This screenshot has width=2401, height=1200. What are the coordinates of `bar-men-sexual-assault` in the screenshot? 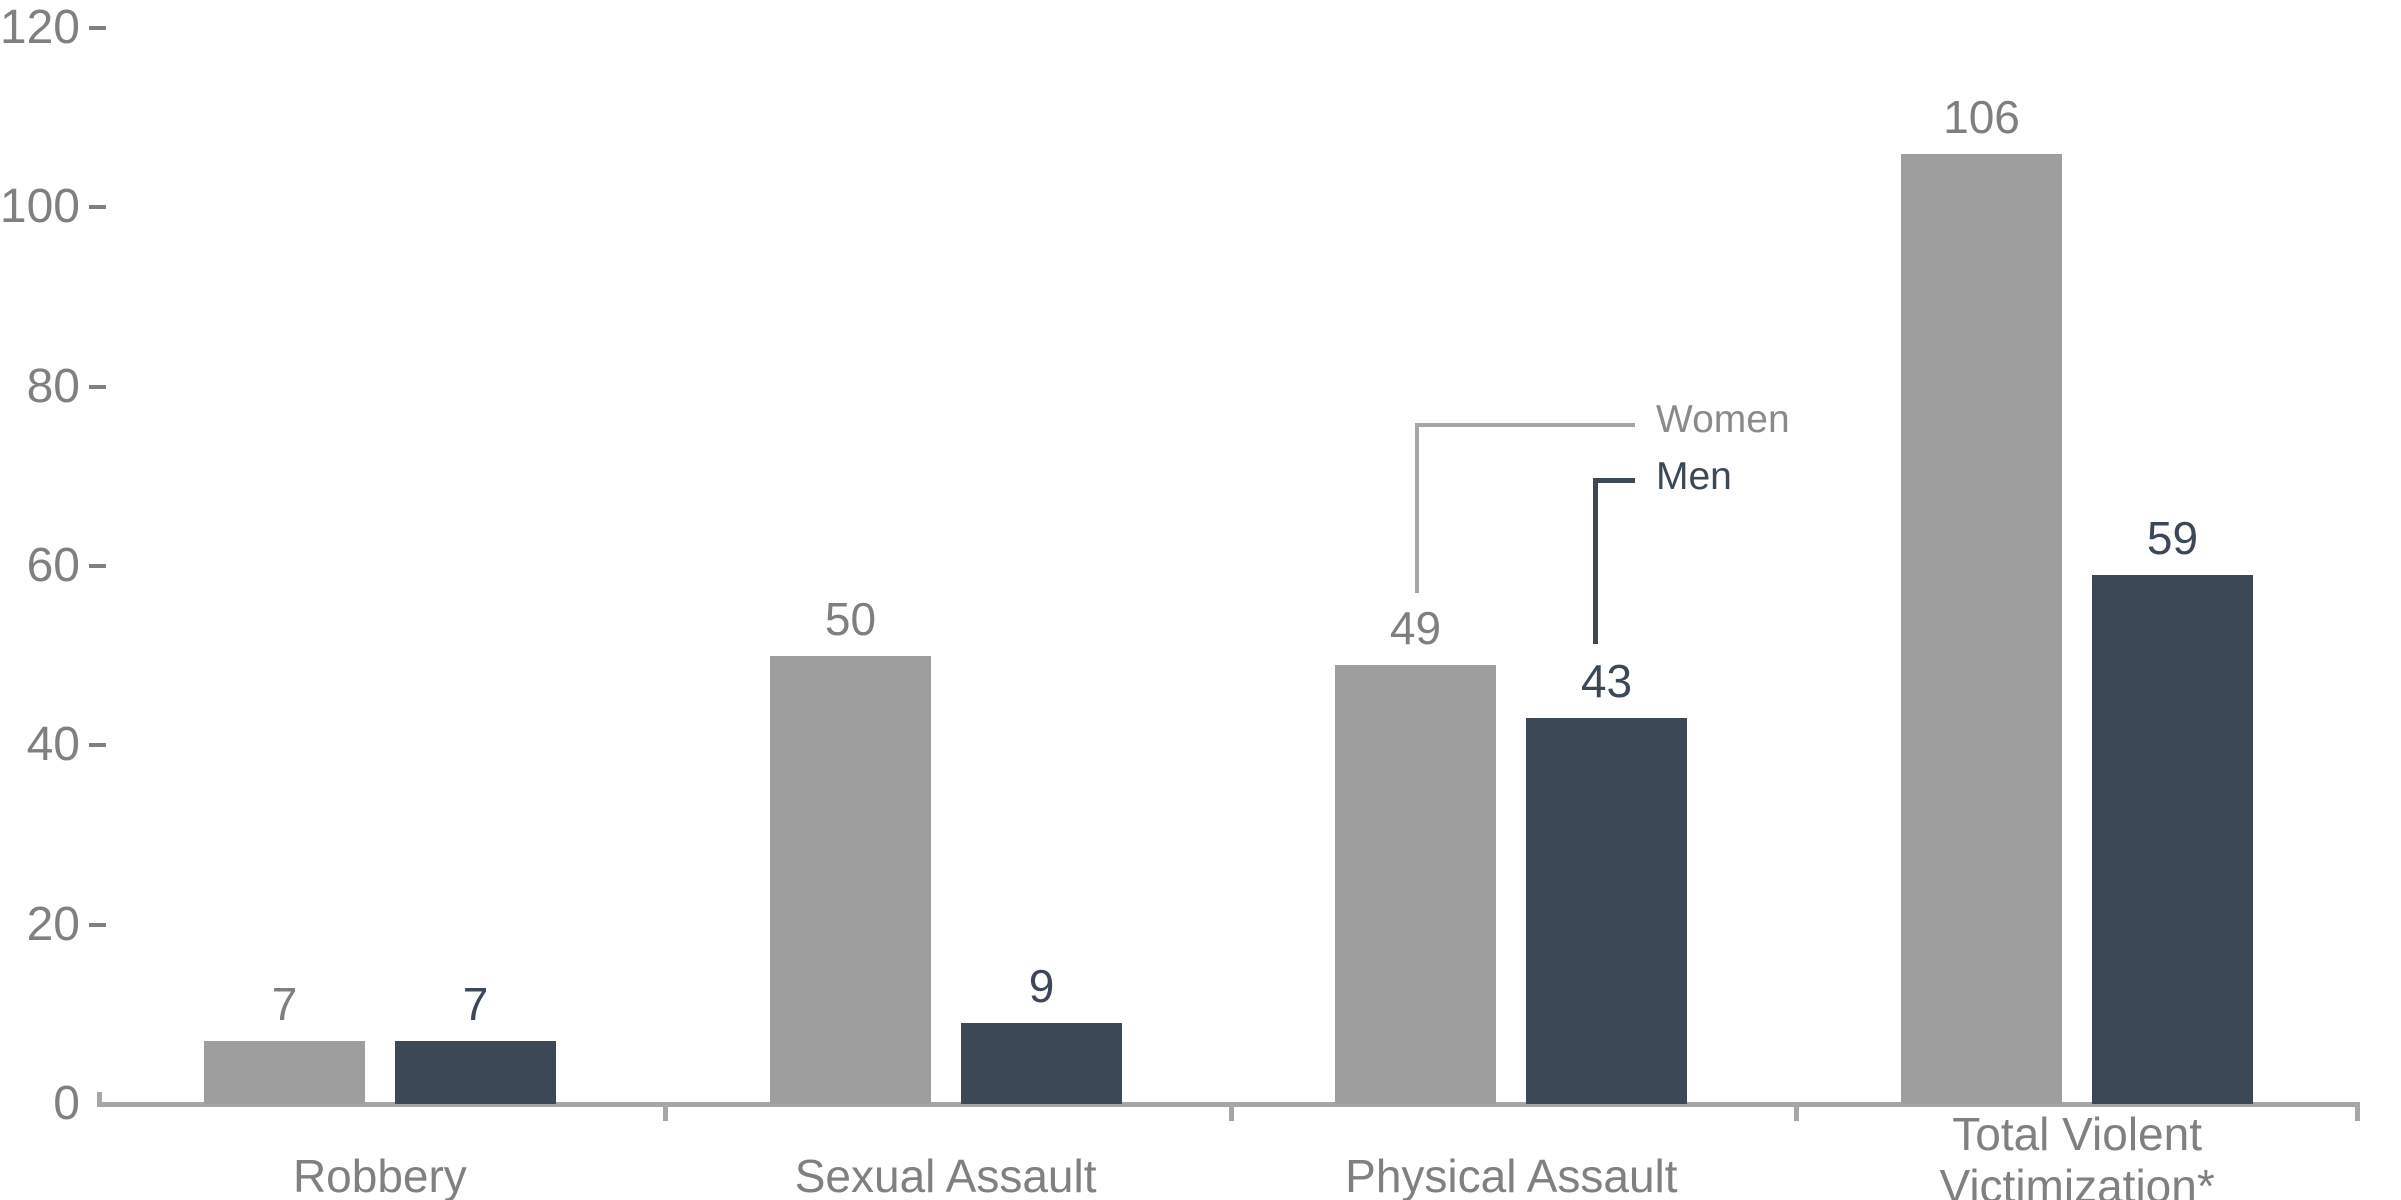 It's located at (1041, 1063).